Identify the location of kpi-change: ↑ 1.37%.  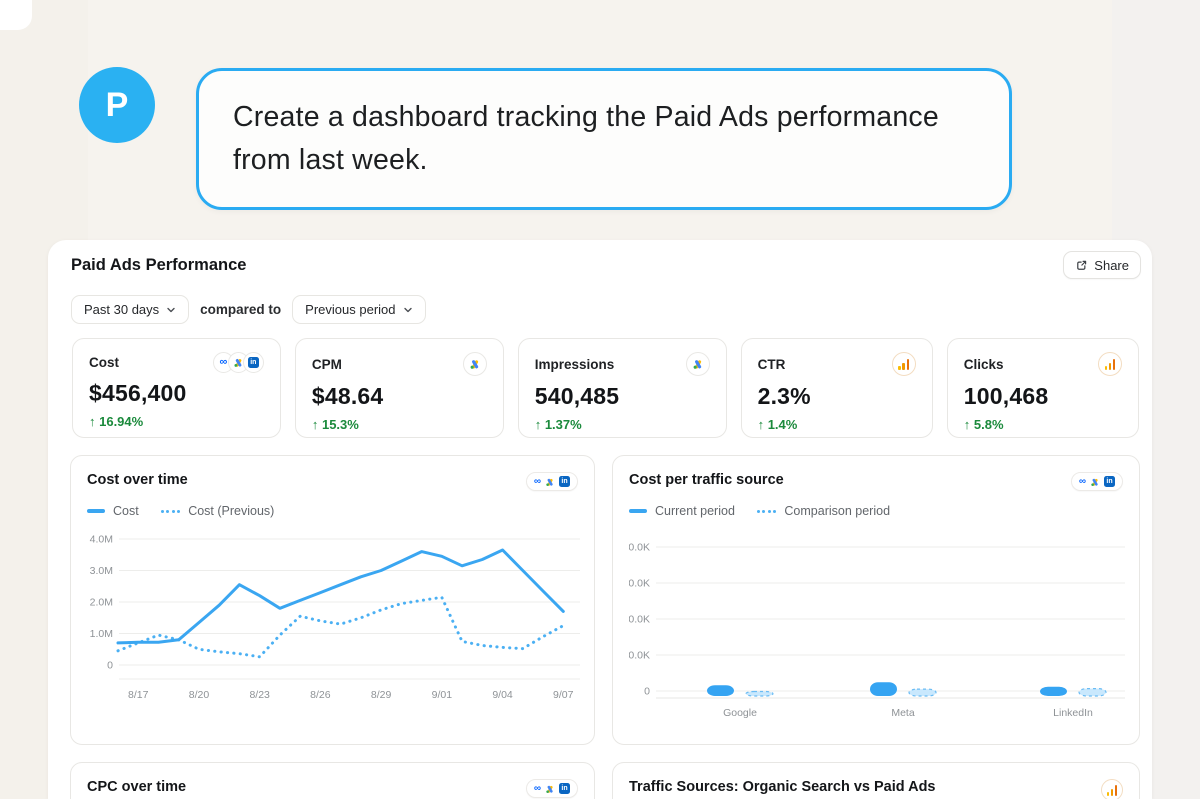
(558, 424).